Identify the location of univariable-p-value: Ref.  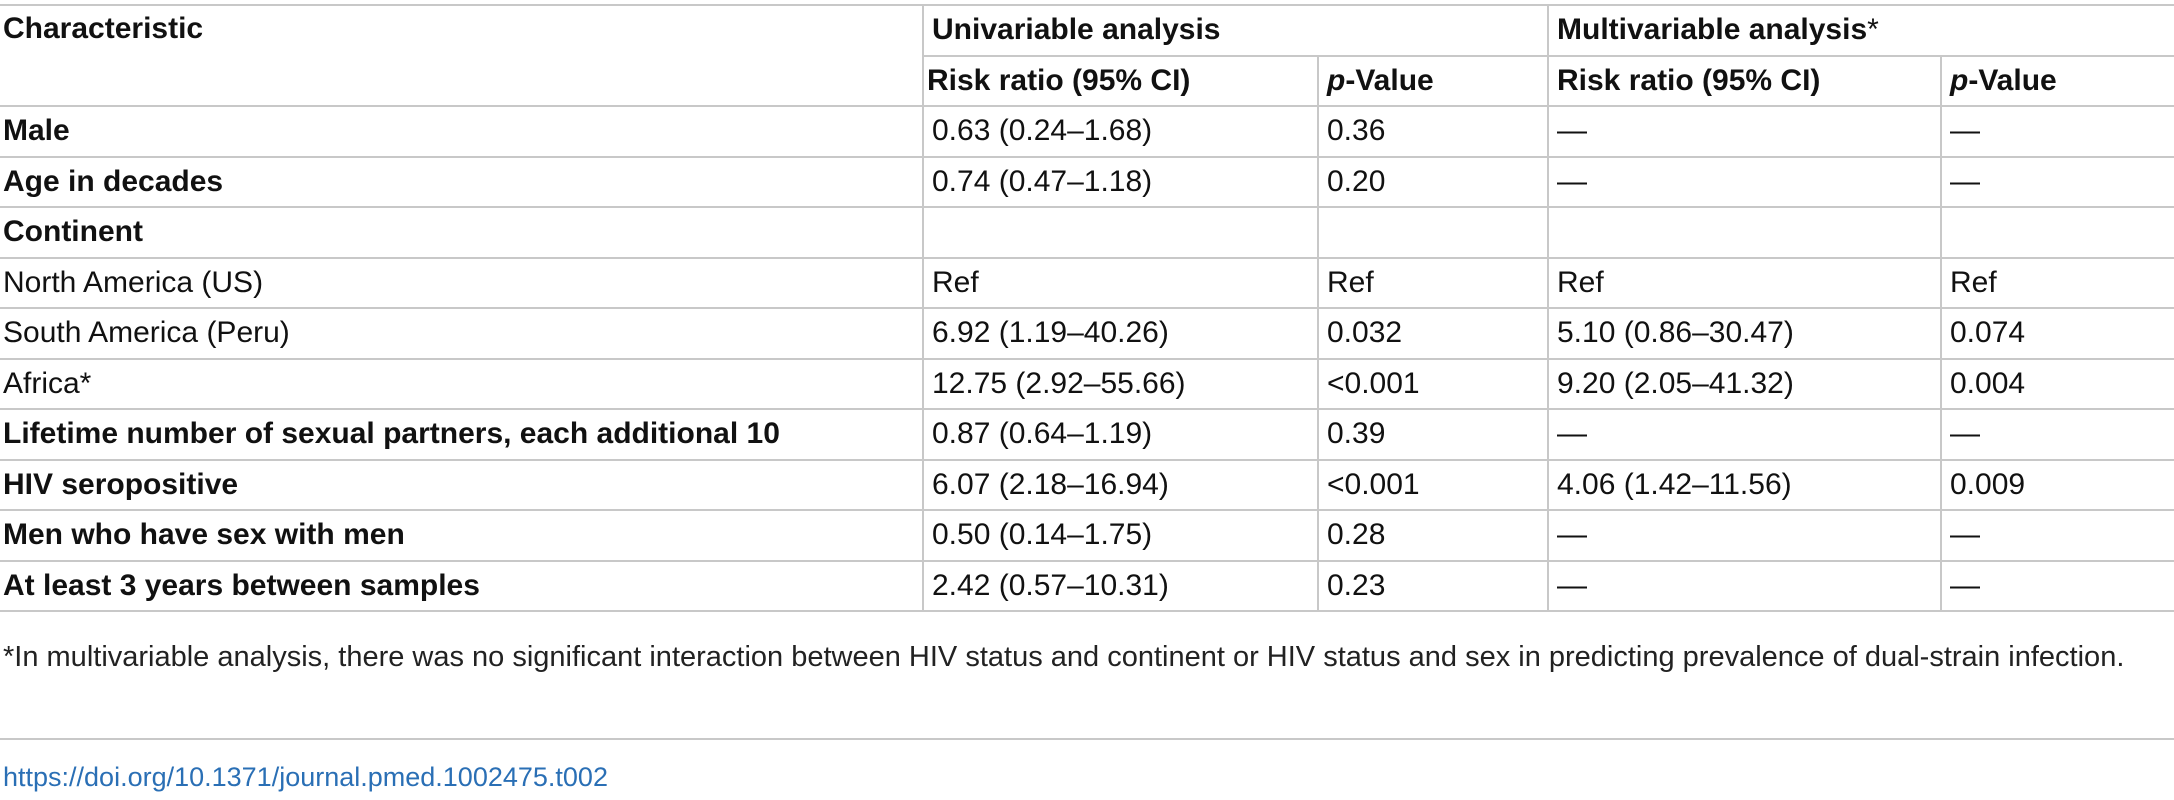
(1433, 282).